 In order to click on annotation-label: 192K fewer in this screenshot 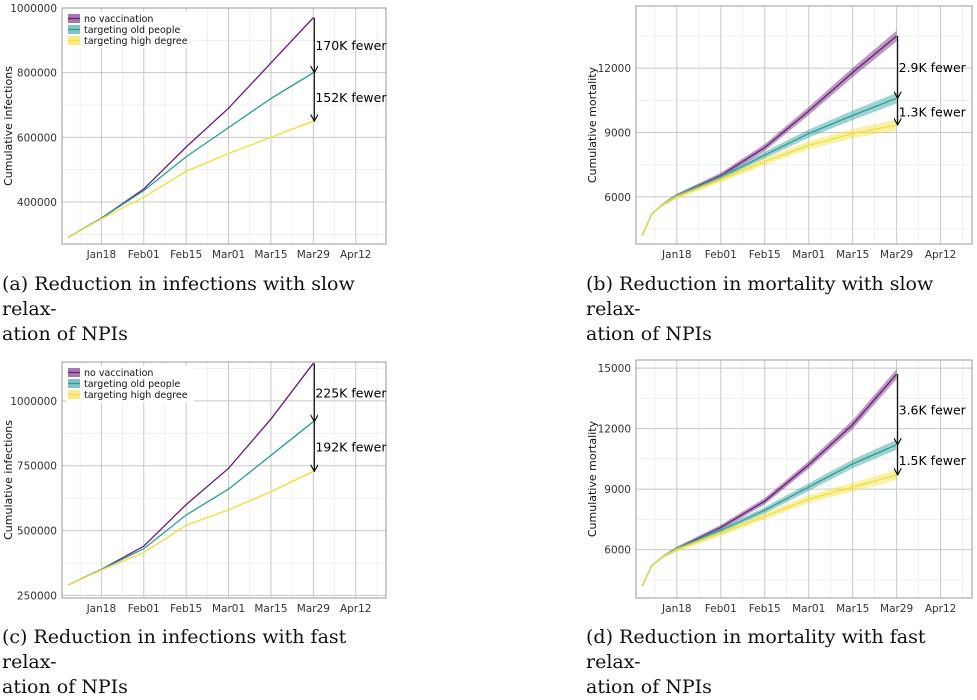, I will do `click(351, 447)`.